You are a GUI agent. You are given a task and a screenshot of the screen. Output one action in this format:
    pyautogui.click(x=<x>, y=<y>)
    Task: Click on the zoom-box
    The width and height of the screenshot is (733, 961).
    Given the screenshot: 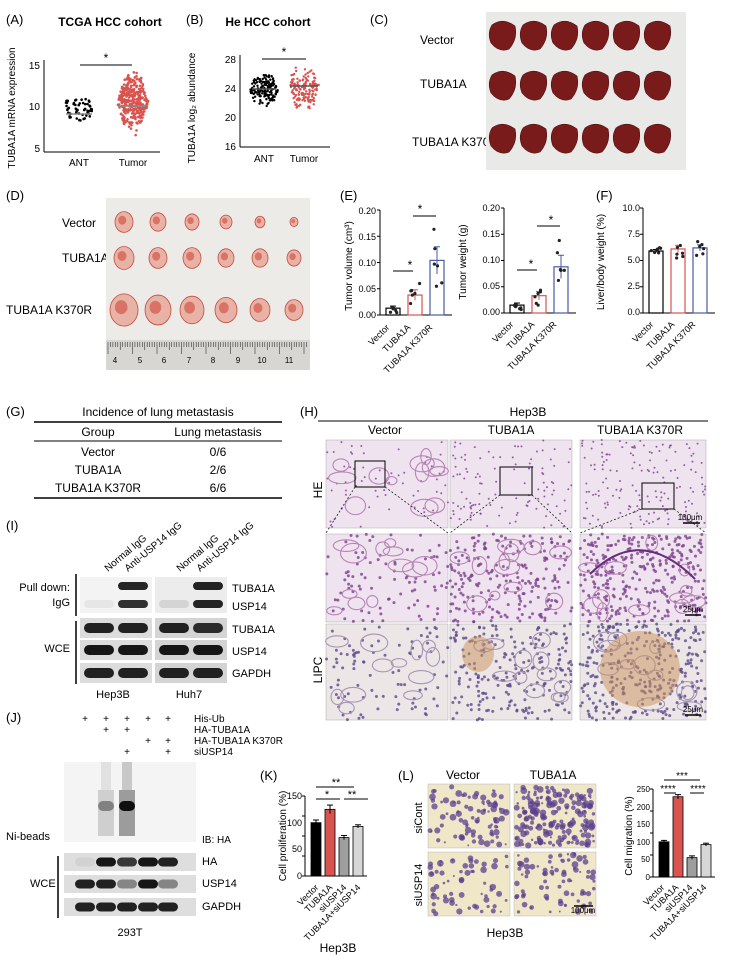 What is the action you would take?
    pyautogui.click(x=370, y=474)
    